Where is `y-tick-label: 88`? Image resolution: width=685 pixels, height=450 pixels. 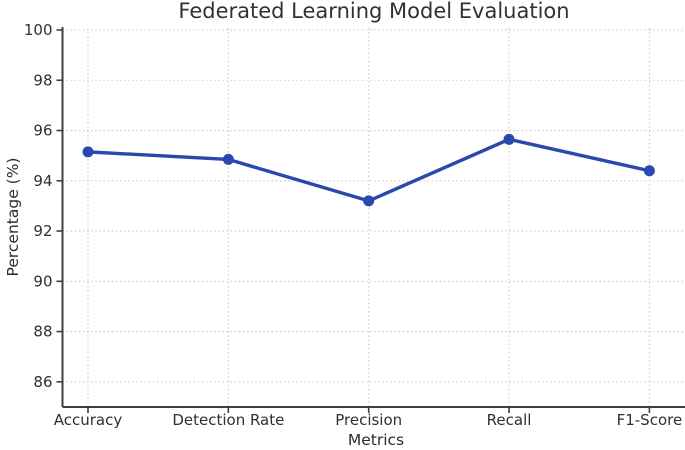 y-tick-label: 88 is located at coordinates (42, 332).